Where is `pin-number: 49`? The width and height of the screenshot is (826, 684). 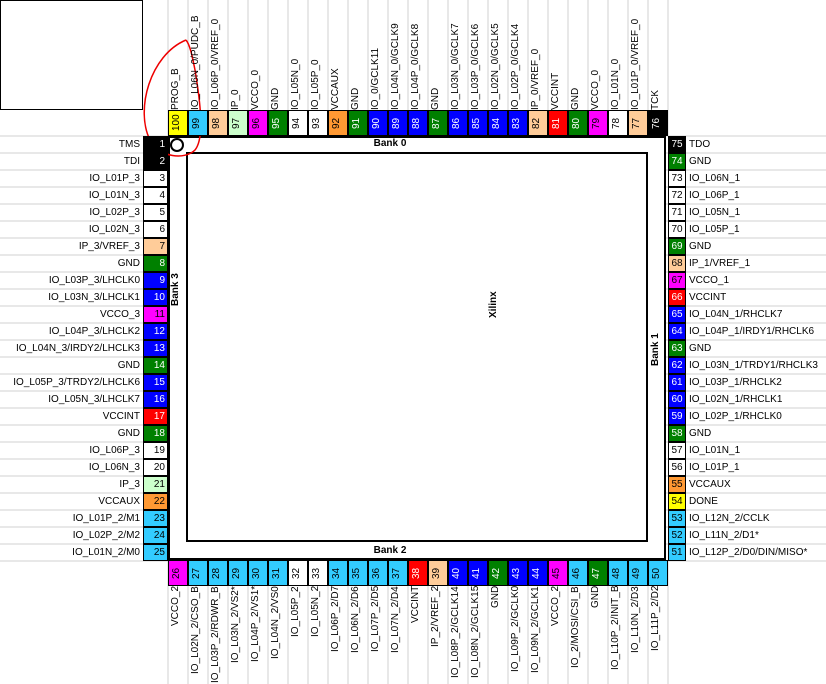 pin-number: 49 is located at coordinates (638, 573).